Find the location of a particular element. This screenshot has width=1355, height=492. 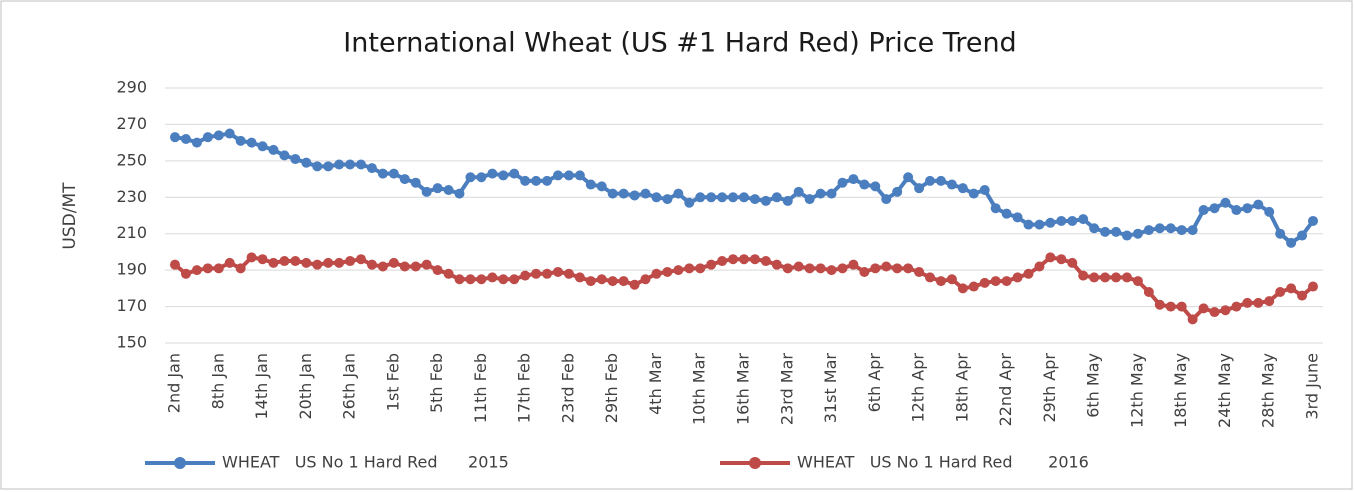

y-tick-label: 210 is located at coordinates (131, 232).